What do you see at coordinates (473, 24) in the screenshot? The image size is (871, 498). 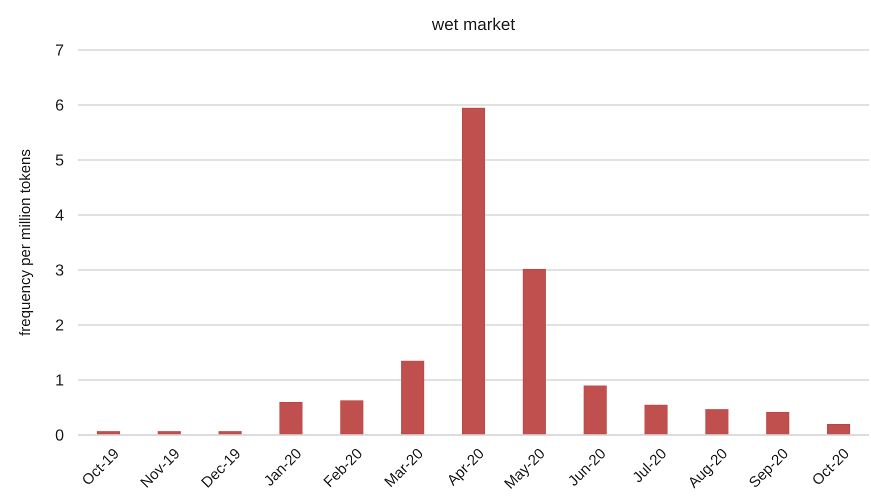 I see `chart-title: wet market` at bounding box center [473, 24].